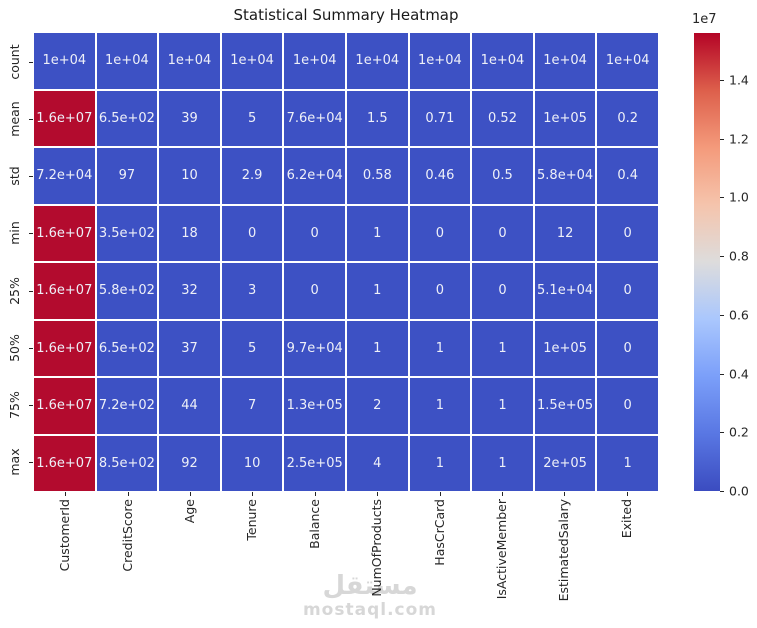 Image resolution: width=757 pixels, height=628 pixels. I want to click on heatmap-cell: 3.5e+02, so click(127, 233).